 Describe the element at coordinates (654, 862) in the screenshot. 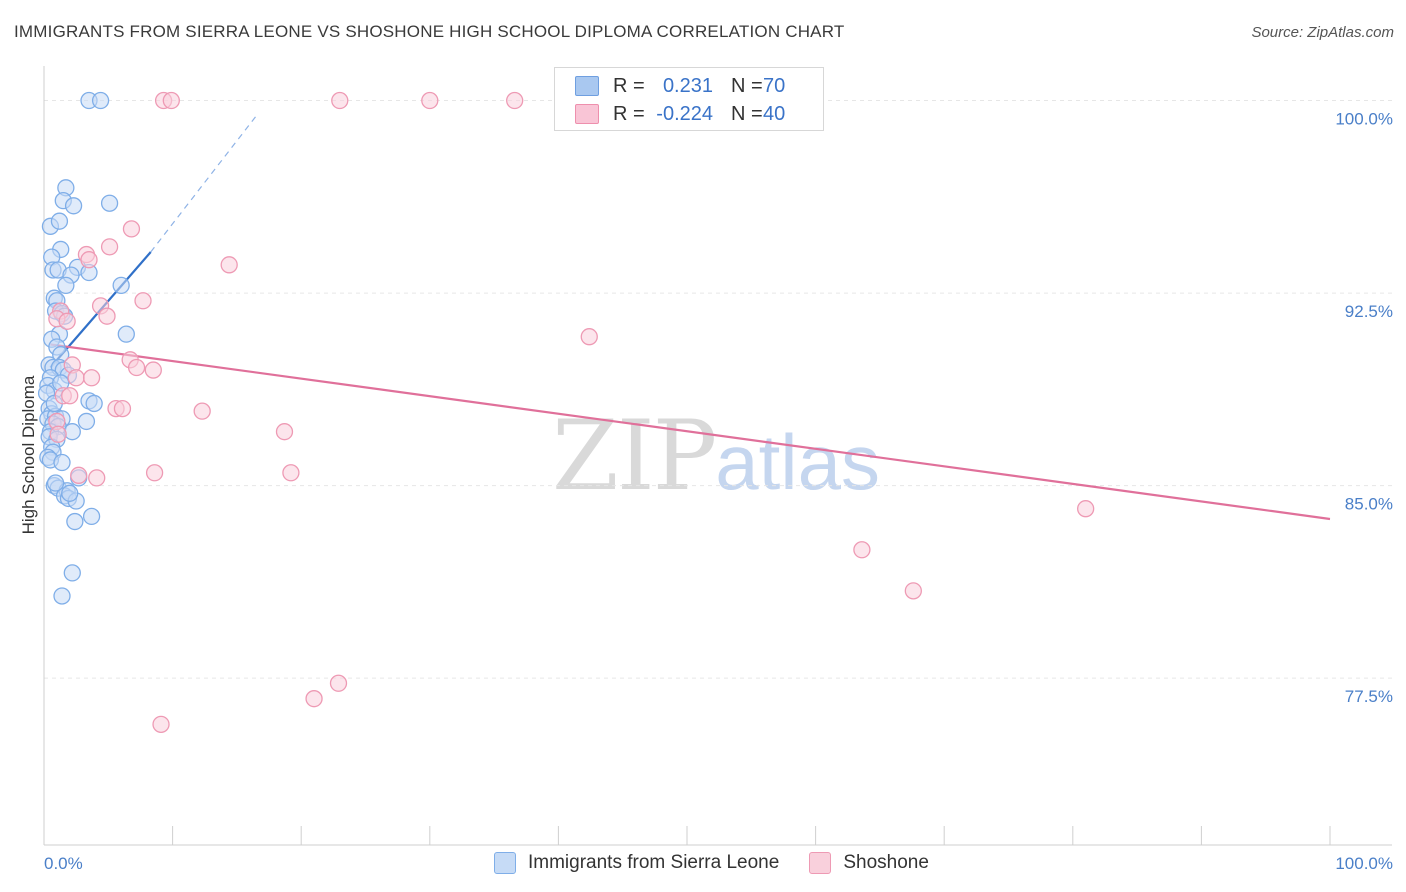

I see `legend-label: Immigrants from Sierra Leone` at that location.